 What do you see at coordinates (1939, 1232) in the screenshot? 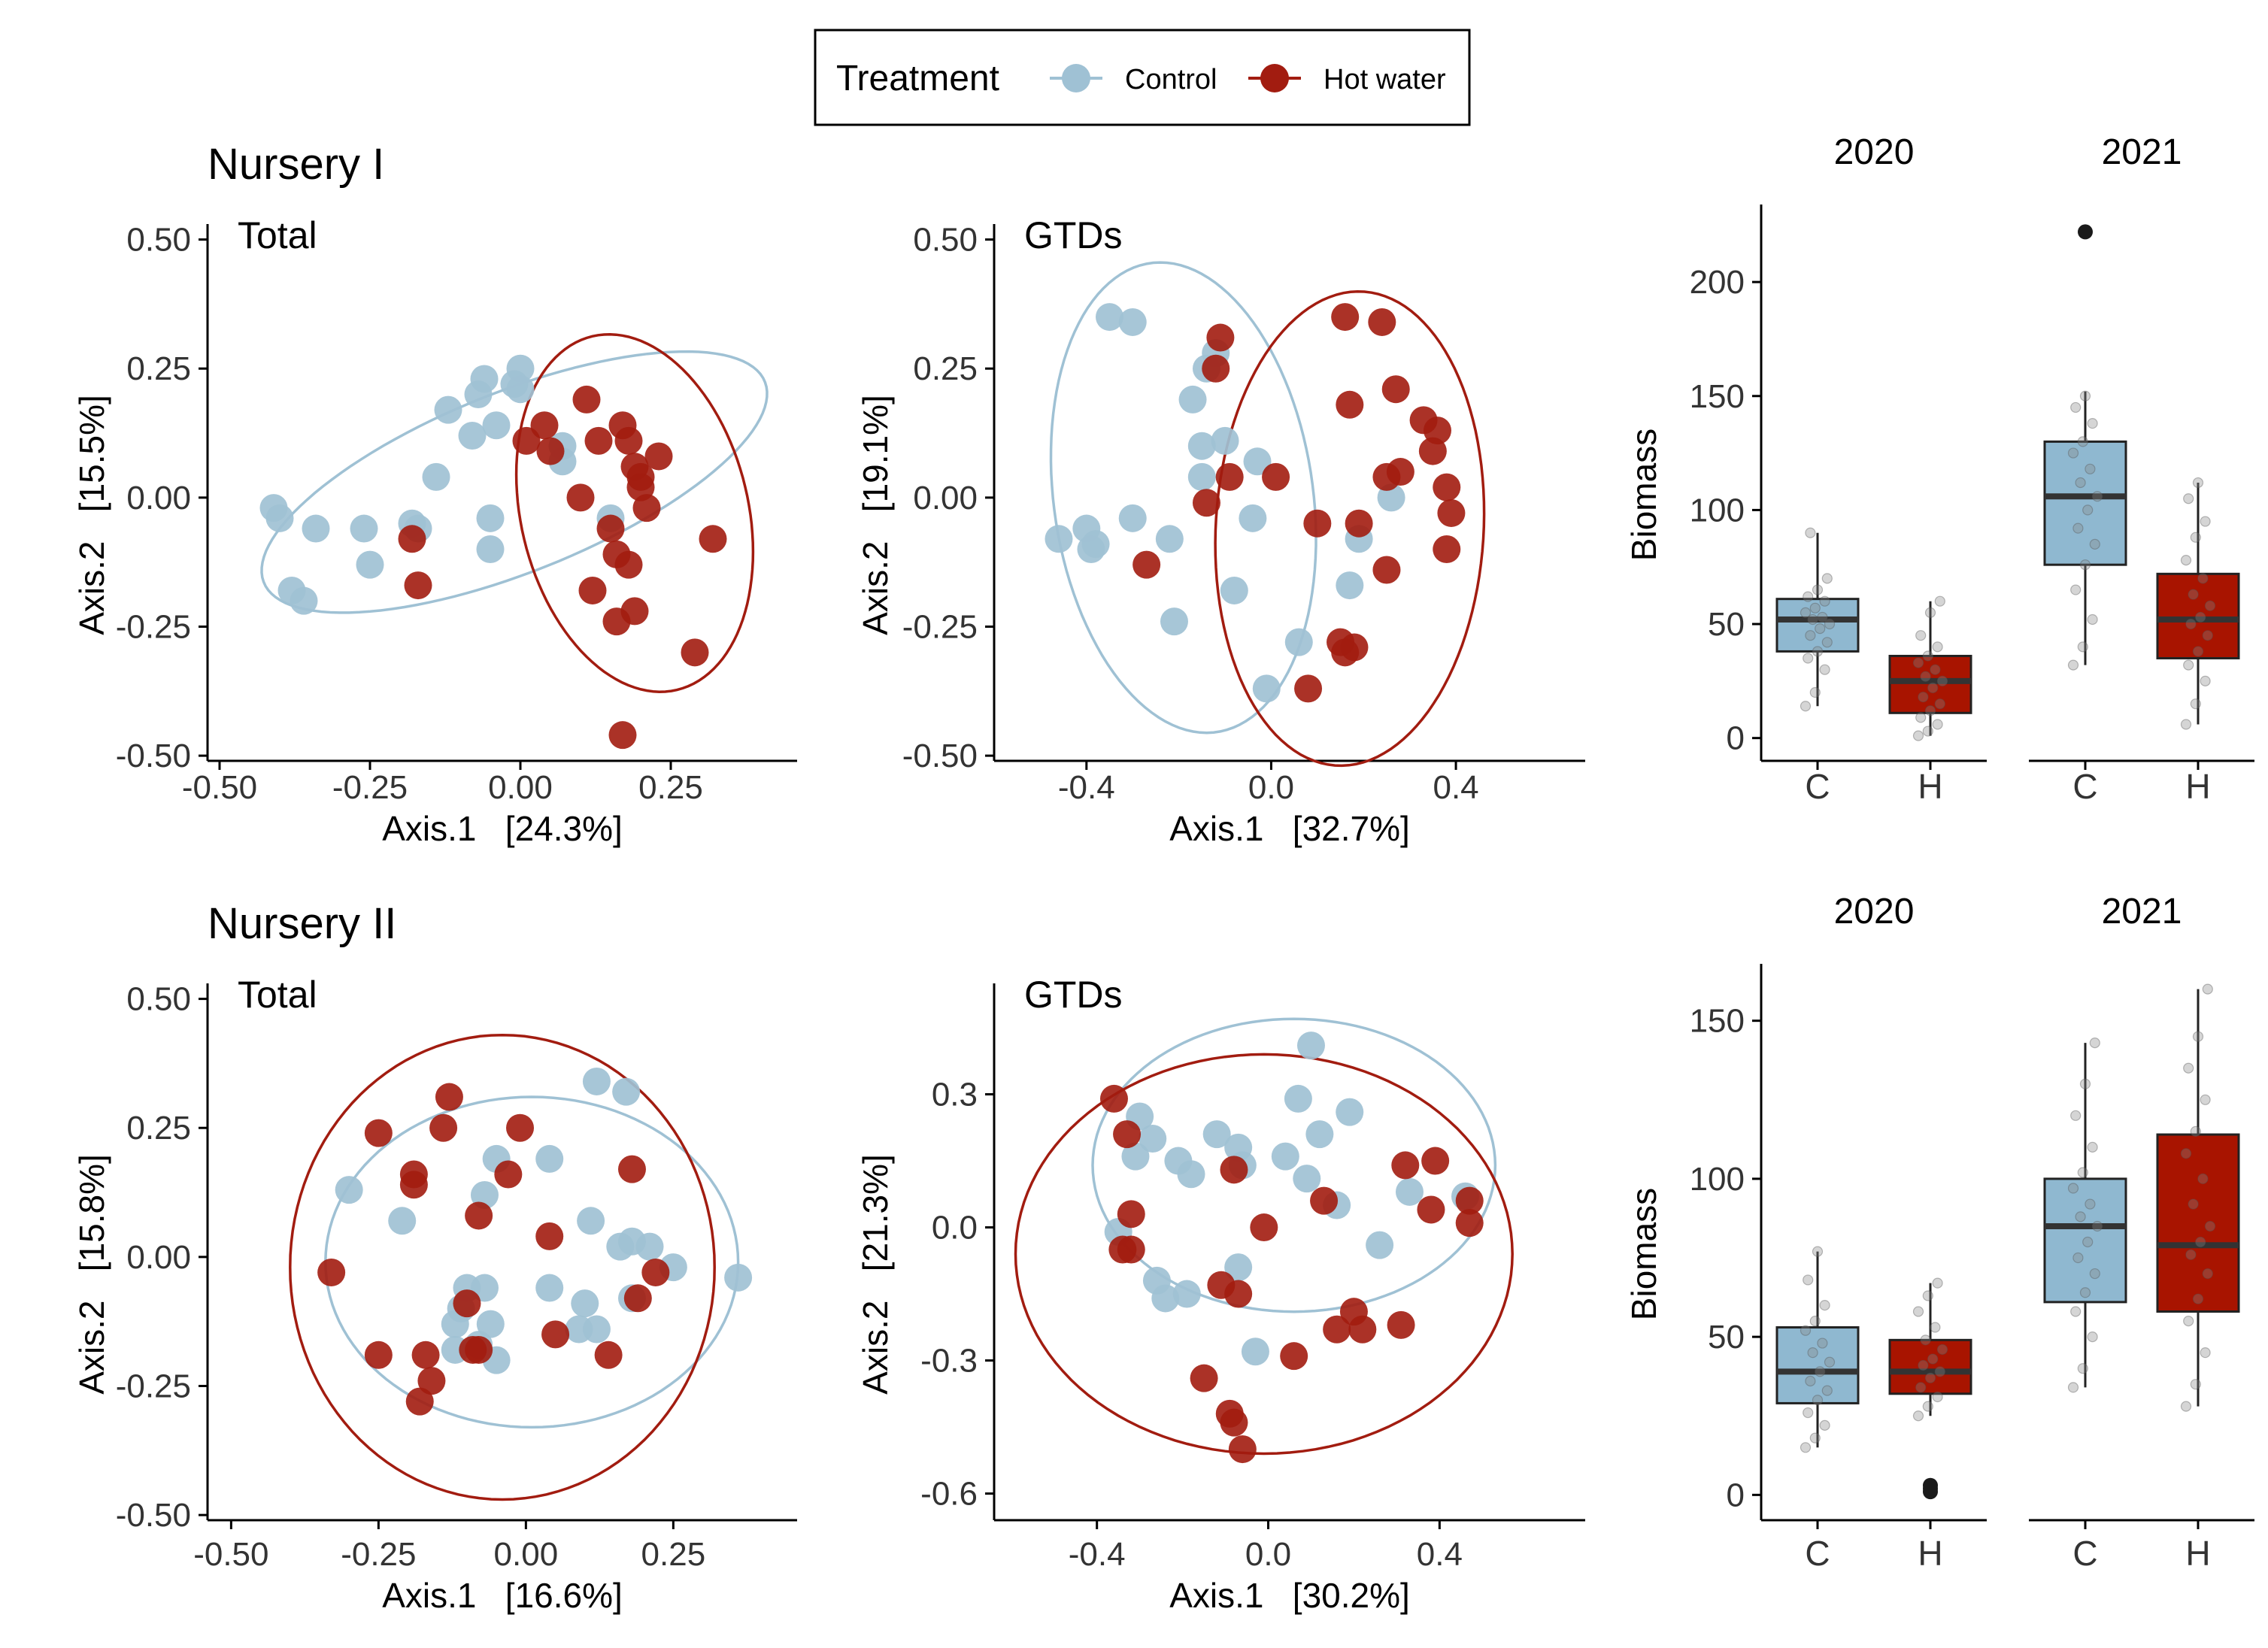
I see `panel-nursery2-biomass: 0 50 100 150 Biomass 2020 C H 2021 C H` at bounding box center [1939, 1232].